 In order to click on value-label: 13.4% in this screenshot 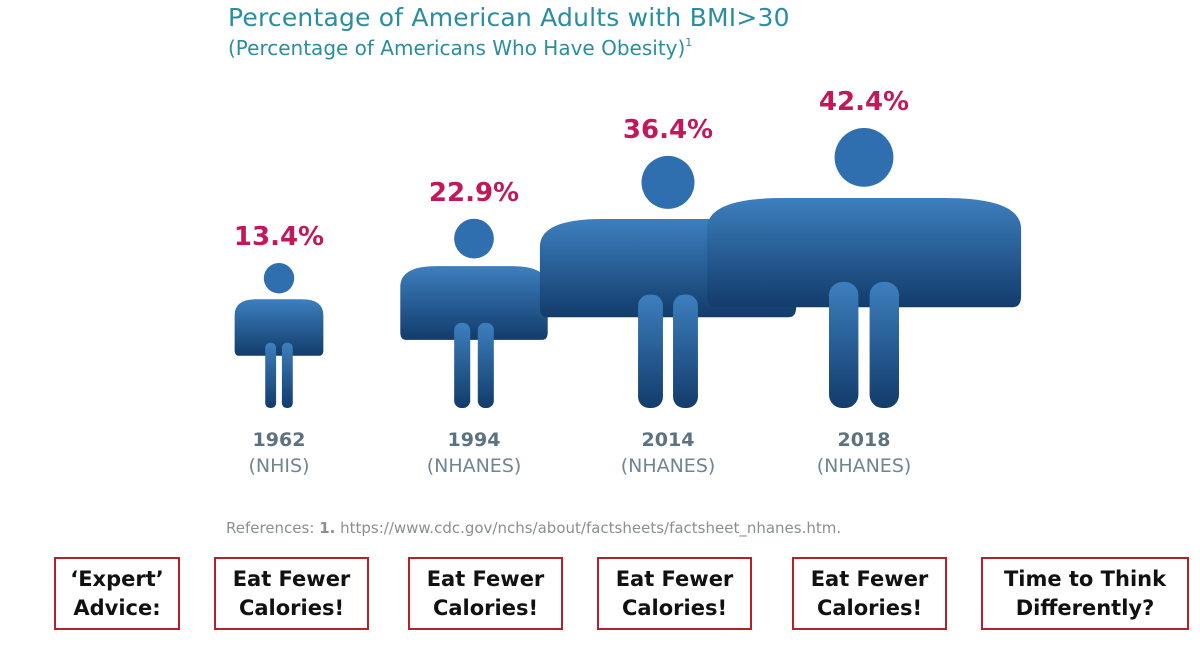, I will do `click(279, 237)`.